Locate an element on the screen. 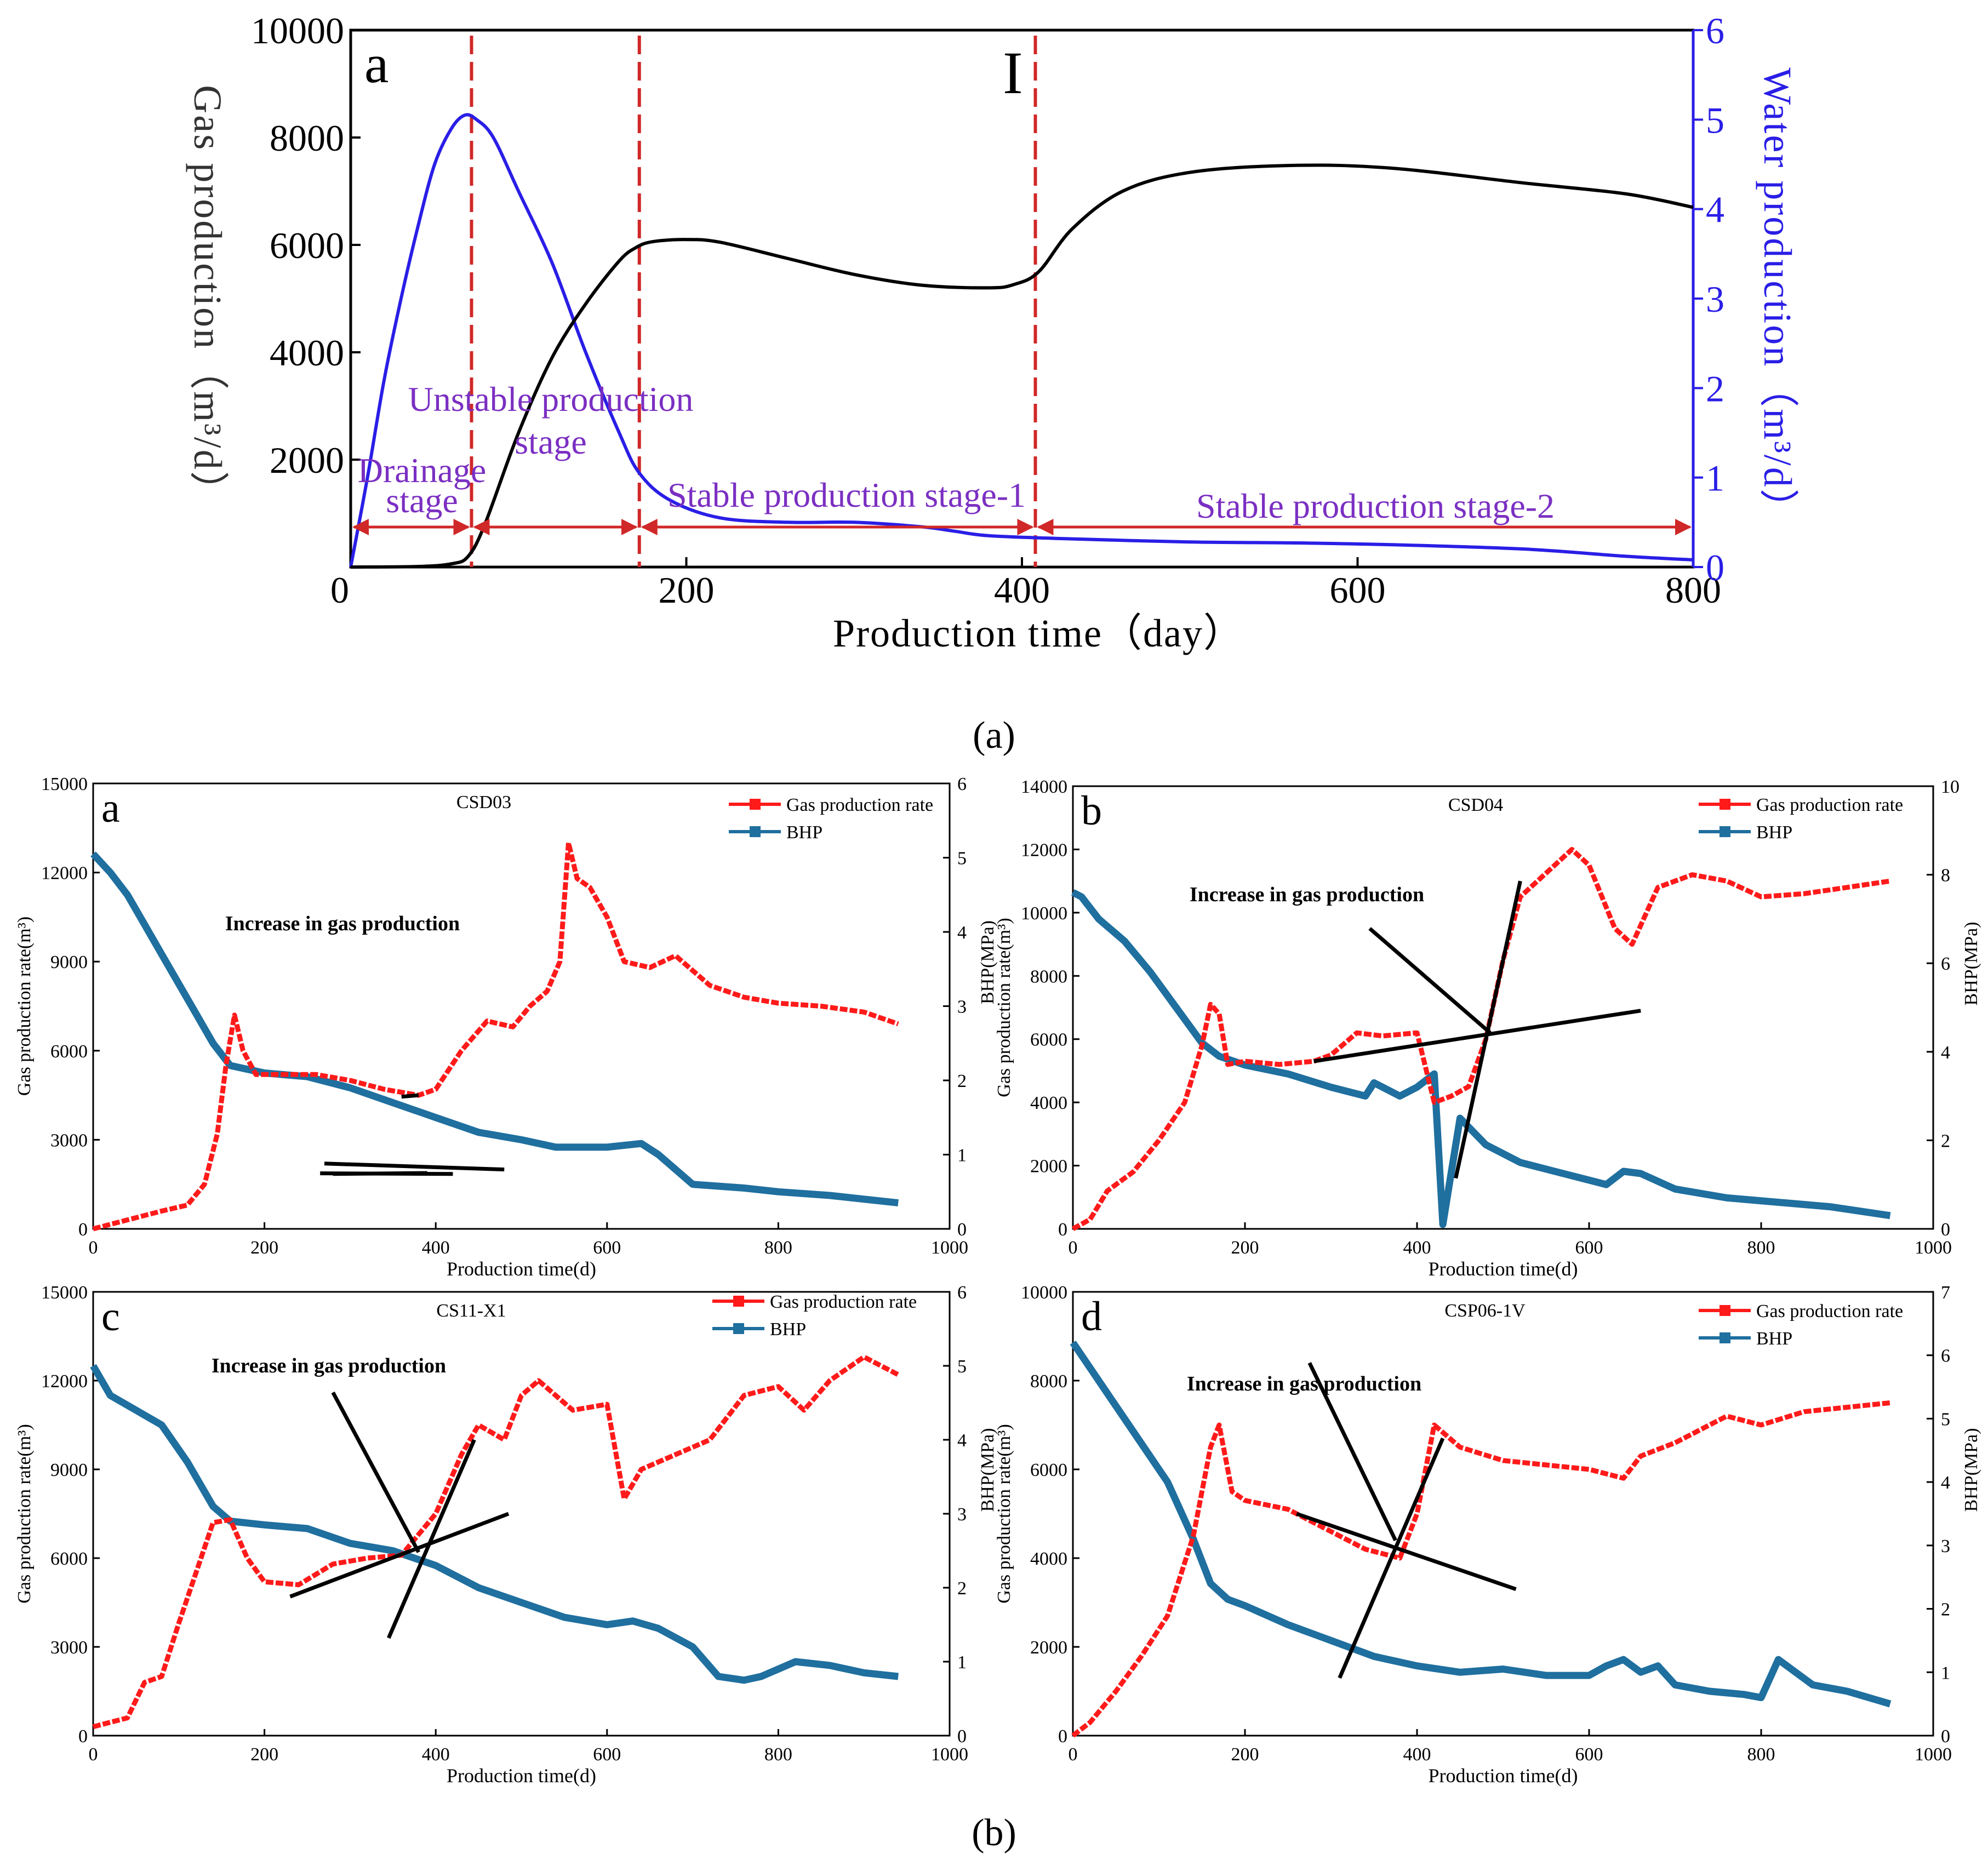 Image resolution: width=1988 pixels, height=1860 pixels. y-right-tick-label: 1 is located at coordinates (962, 1662).